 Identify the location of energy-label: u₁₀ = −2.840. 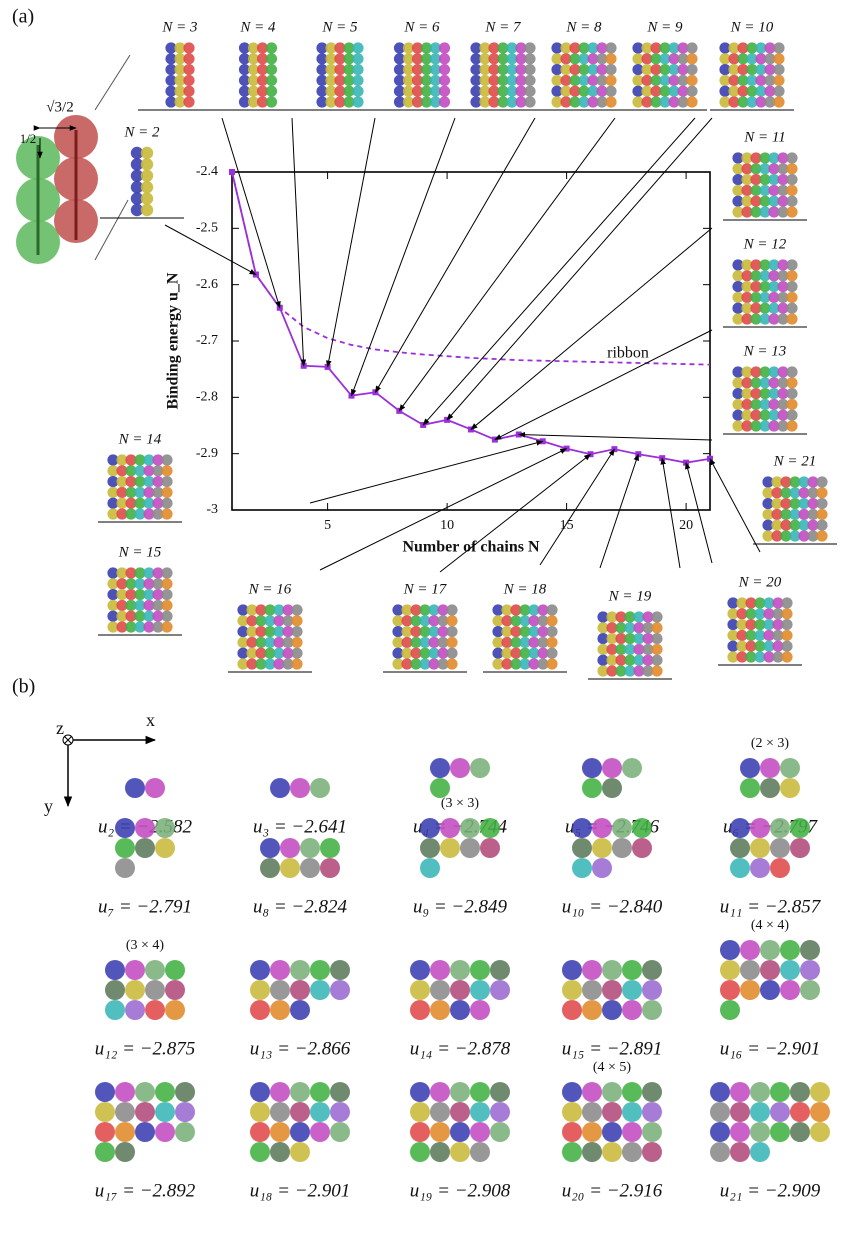
(612, 906).